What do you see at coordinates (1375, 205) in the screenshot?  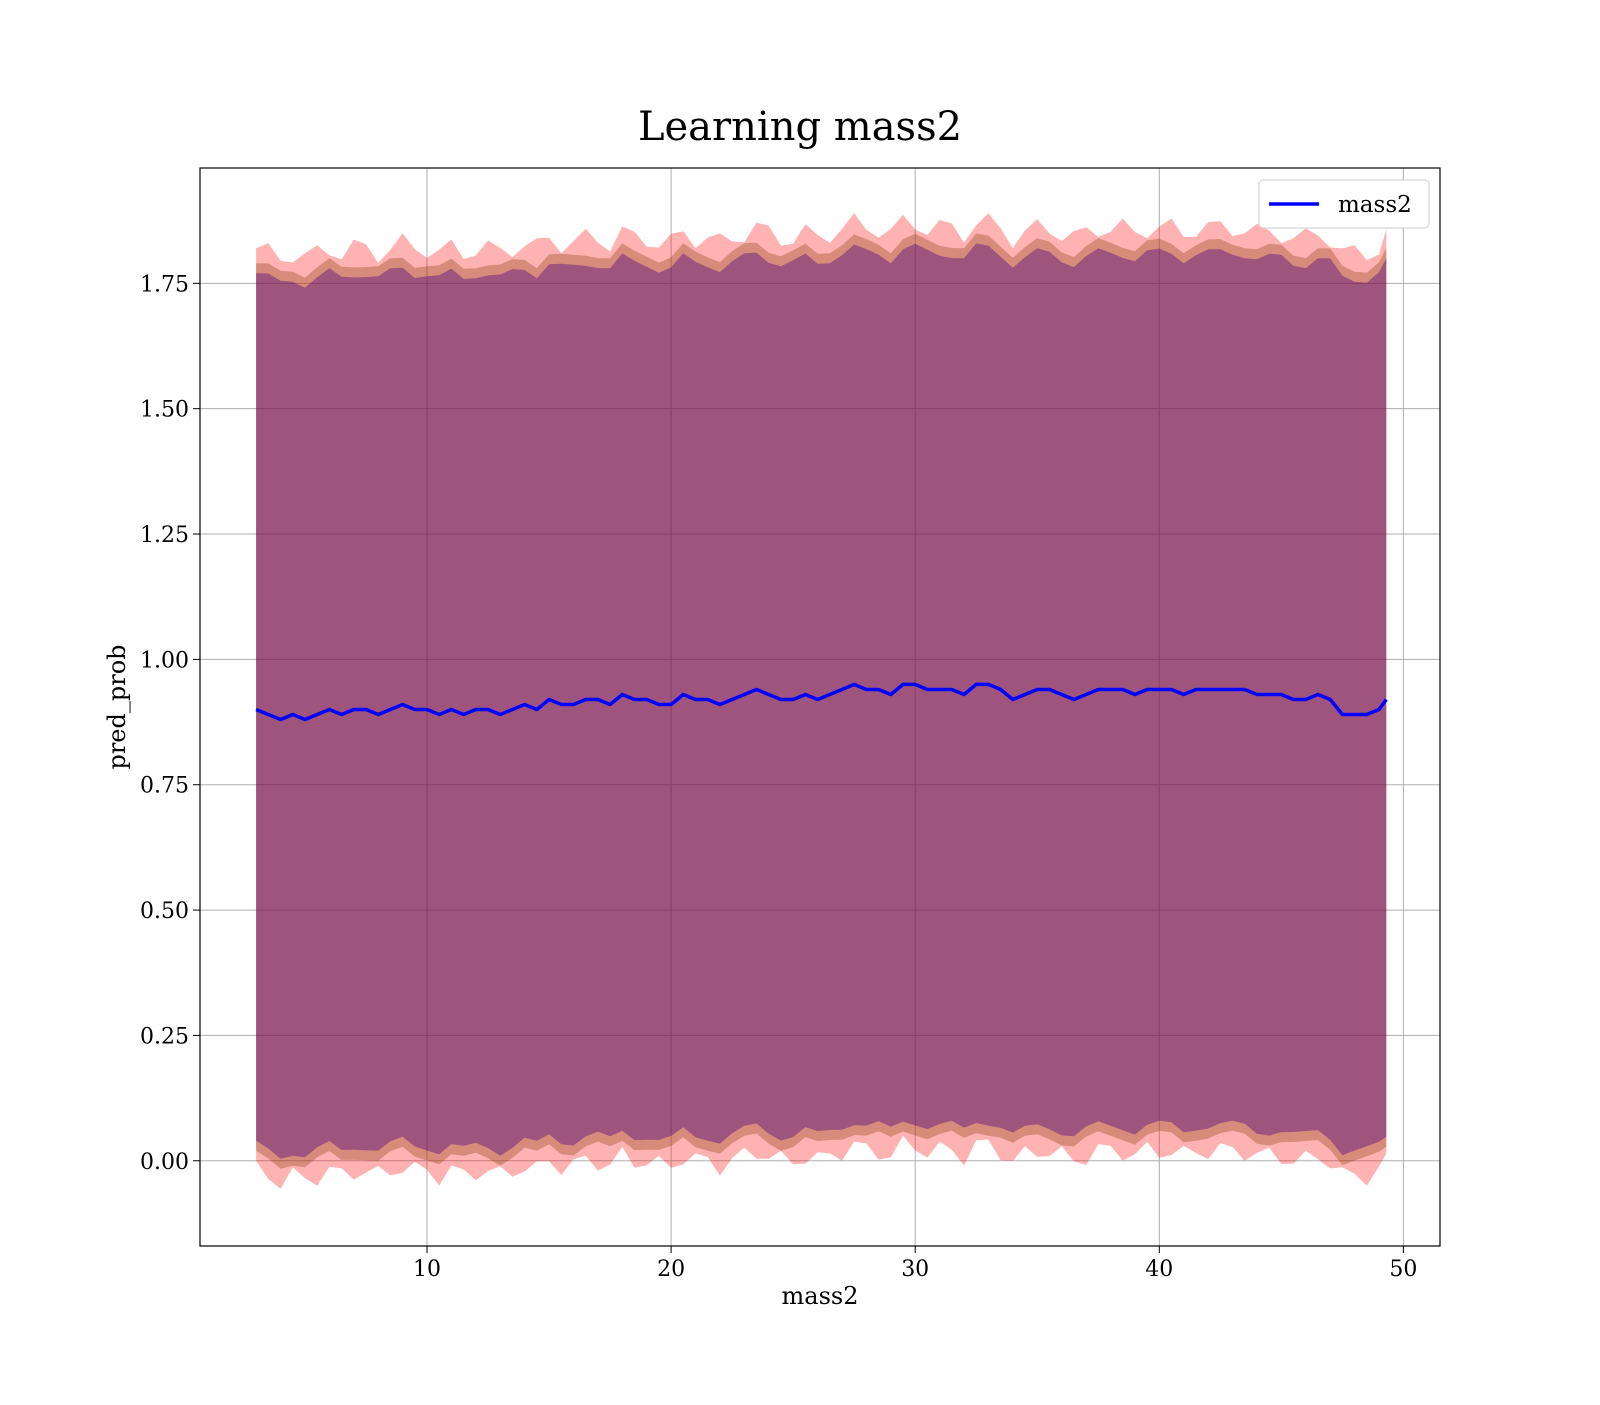 I see `legend-label: mass2` at bounding box center [1375, 205].